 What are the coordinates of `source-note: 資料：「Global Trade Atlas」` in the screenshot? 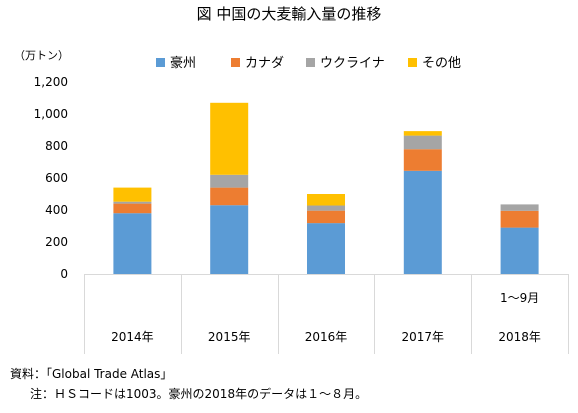 It's located at (91, 374).